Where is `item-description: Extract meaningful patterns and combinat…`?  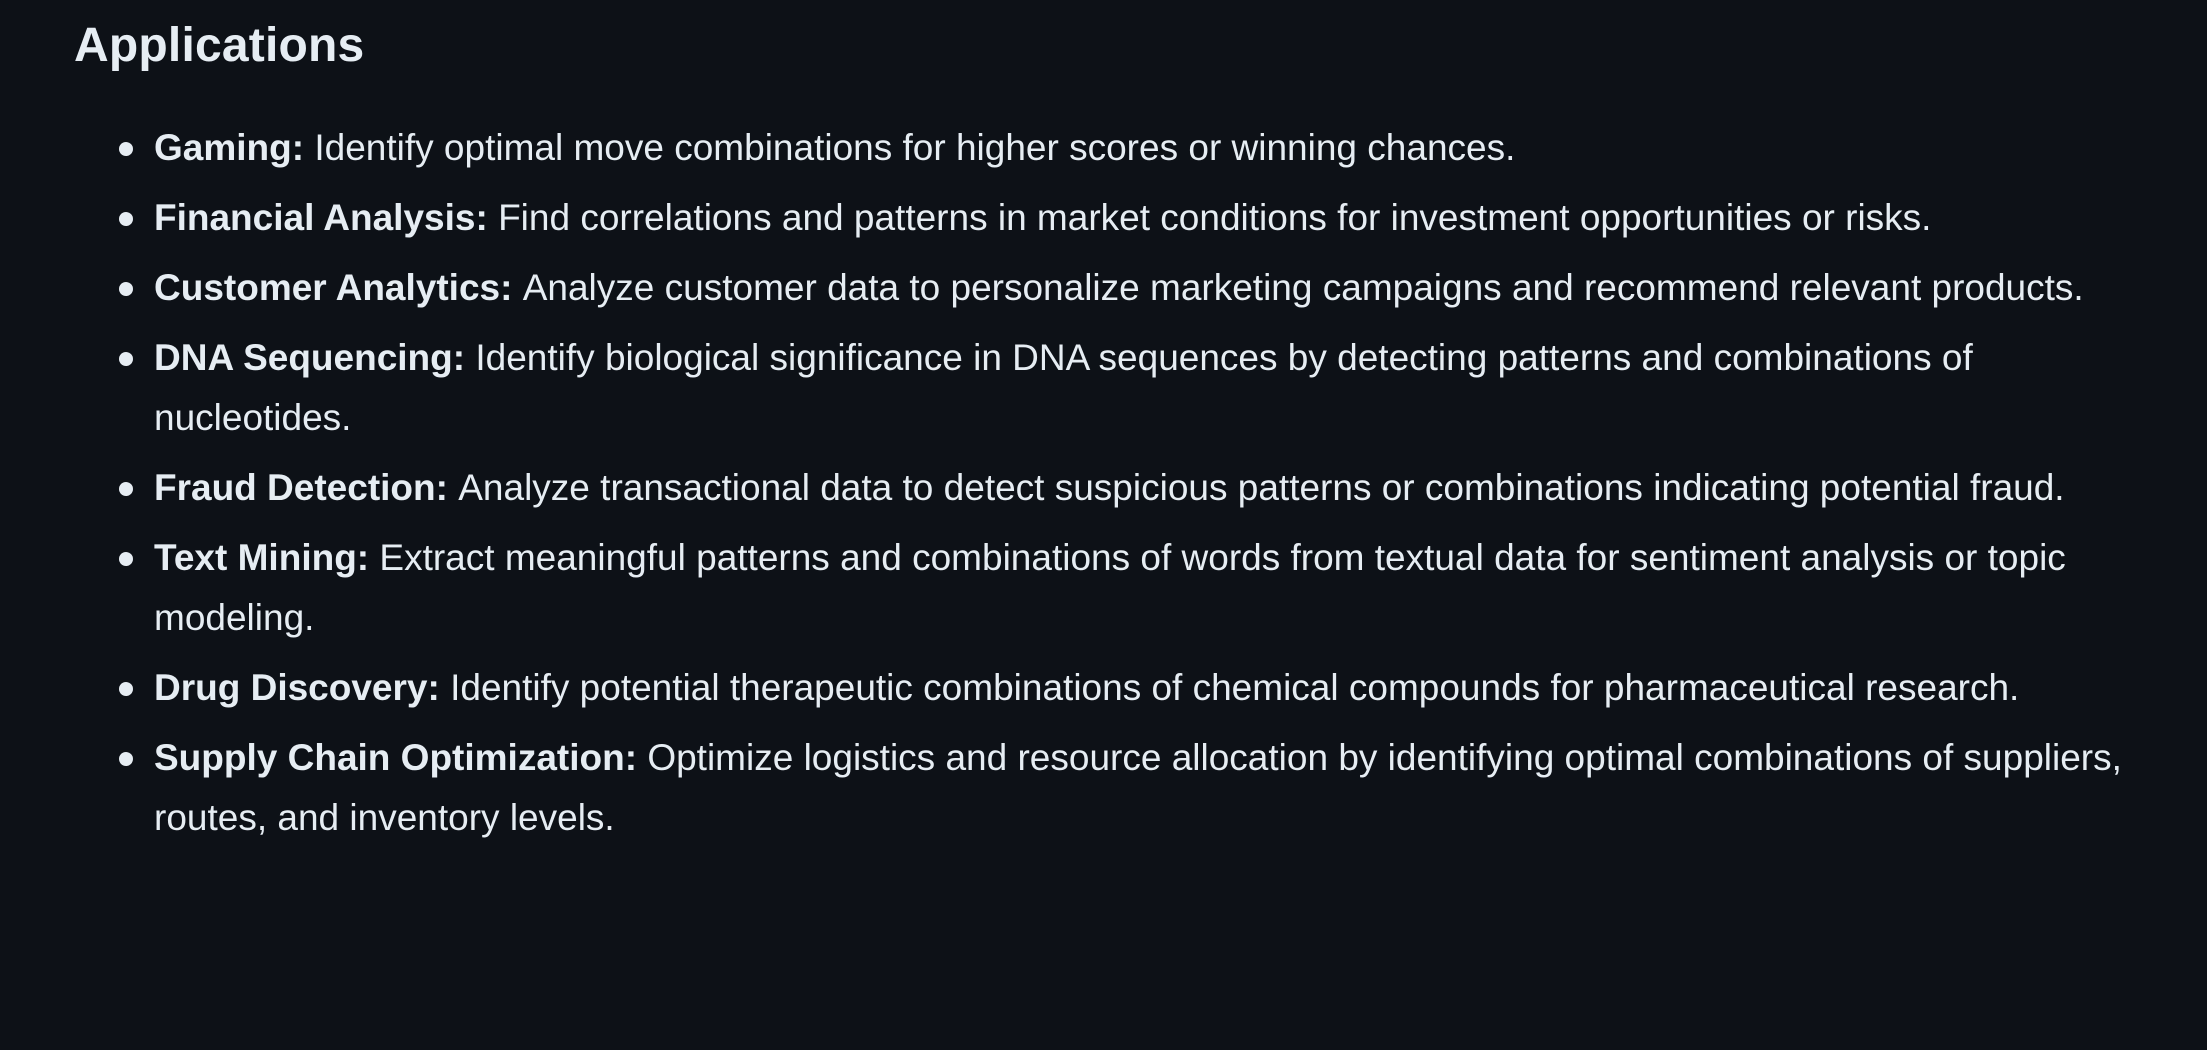
item-description: Extract meaningful patterns and combinat… is located at coordinates (1110, 587).